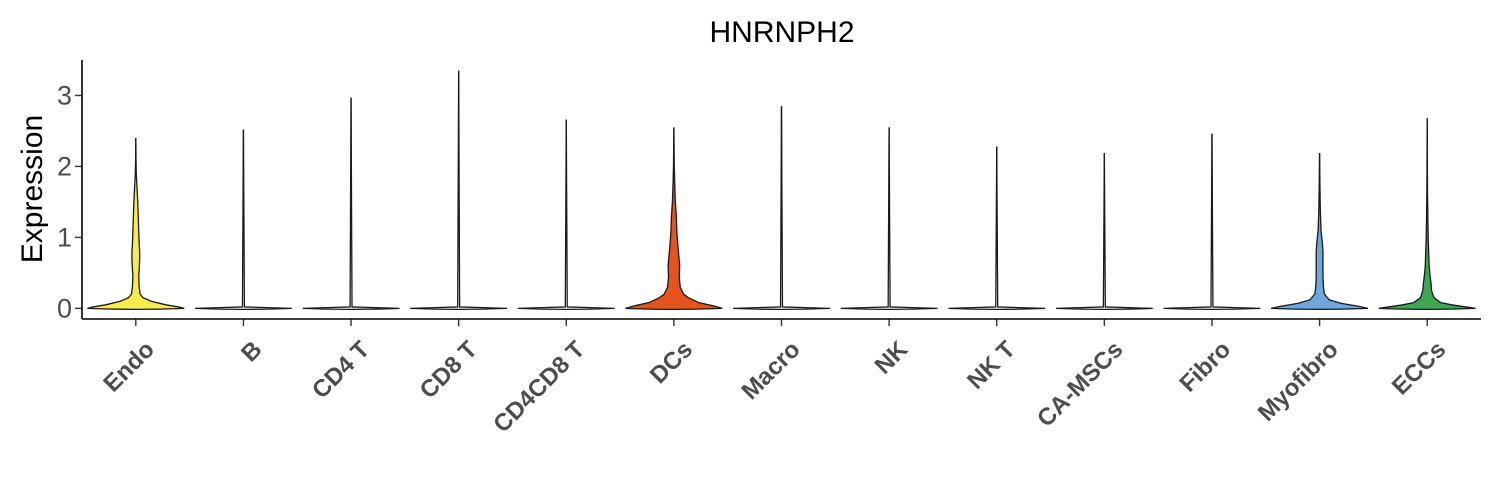  I want to click on violin-fibro, so click(1212, 222).